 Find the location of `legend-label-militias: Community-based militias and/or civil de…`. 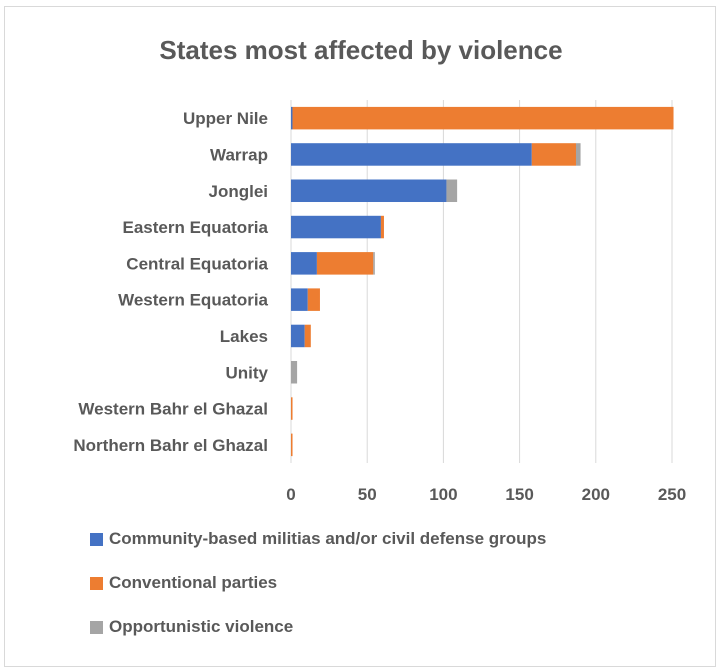

legend-label-militias: Community-based militias and/or civil de… is located at coordinates (328, 538).